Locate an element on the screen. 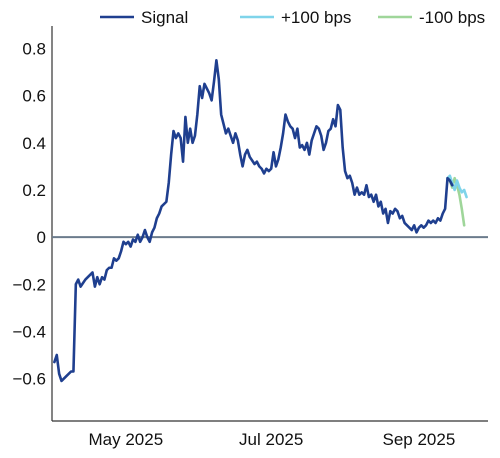 This screenshot has height=458, width=500. legend-label-100-bps: -100 bps is located at coordinates (452, 17).